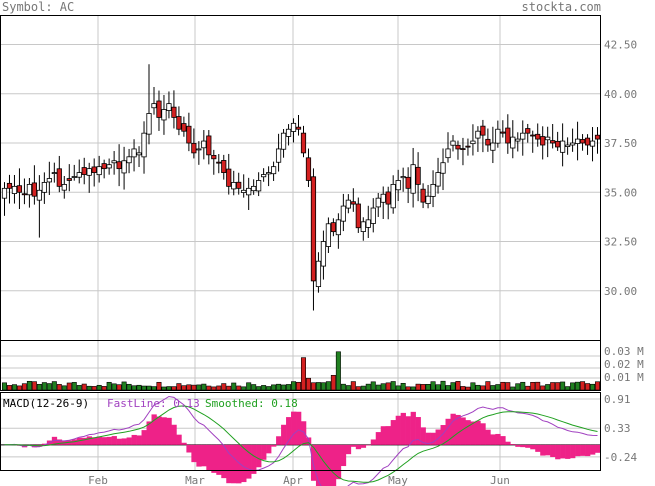 Image resolution: width=655 pixels, height=486 pixels. What do you see at coordinates (624, 364) in the screenshot?
I see `volume-tick-label: 0.02 M` at bounding box center [624, 364].